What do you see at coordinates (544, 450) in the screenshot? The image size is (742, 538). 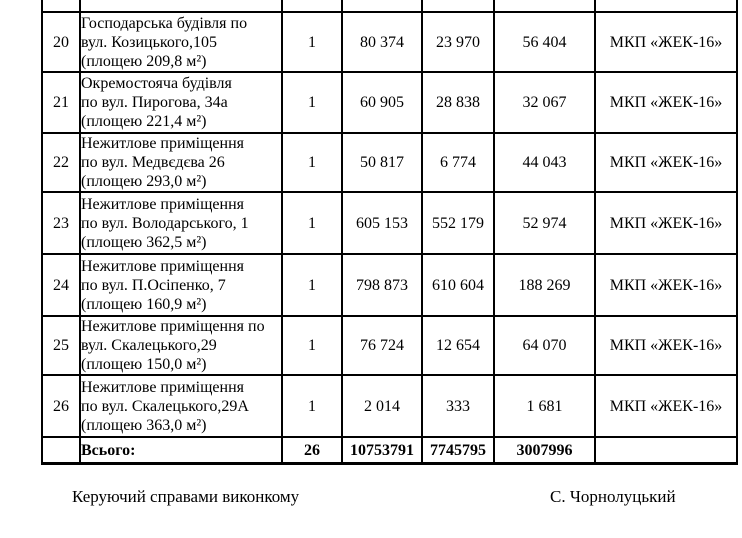 I see `totals-value3: 3007996` at bounding box center [544, 450].